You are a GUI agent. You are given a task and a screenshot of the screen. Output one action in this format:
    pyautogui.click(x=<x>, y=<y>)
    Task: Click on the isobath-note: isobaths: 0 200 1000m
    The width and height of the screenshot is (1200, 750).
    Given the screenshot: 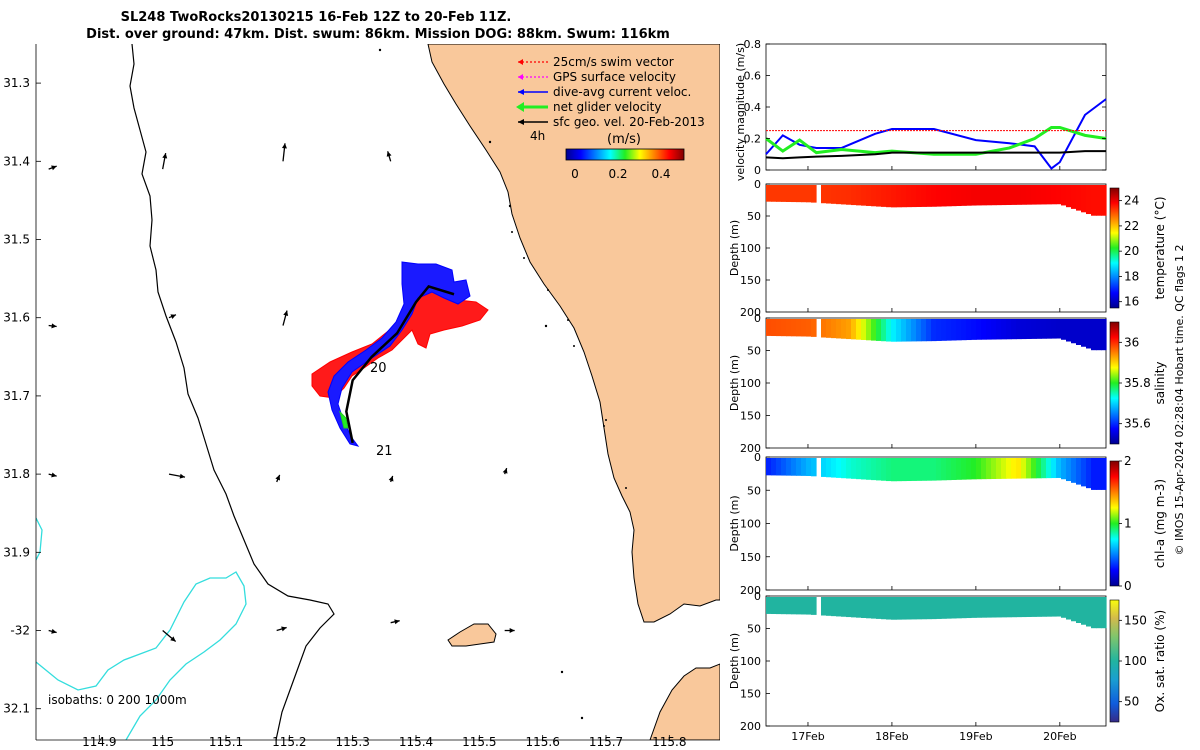 What is the action you would take?
    pyautogui.click(x=117, y=700)
    